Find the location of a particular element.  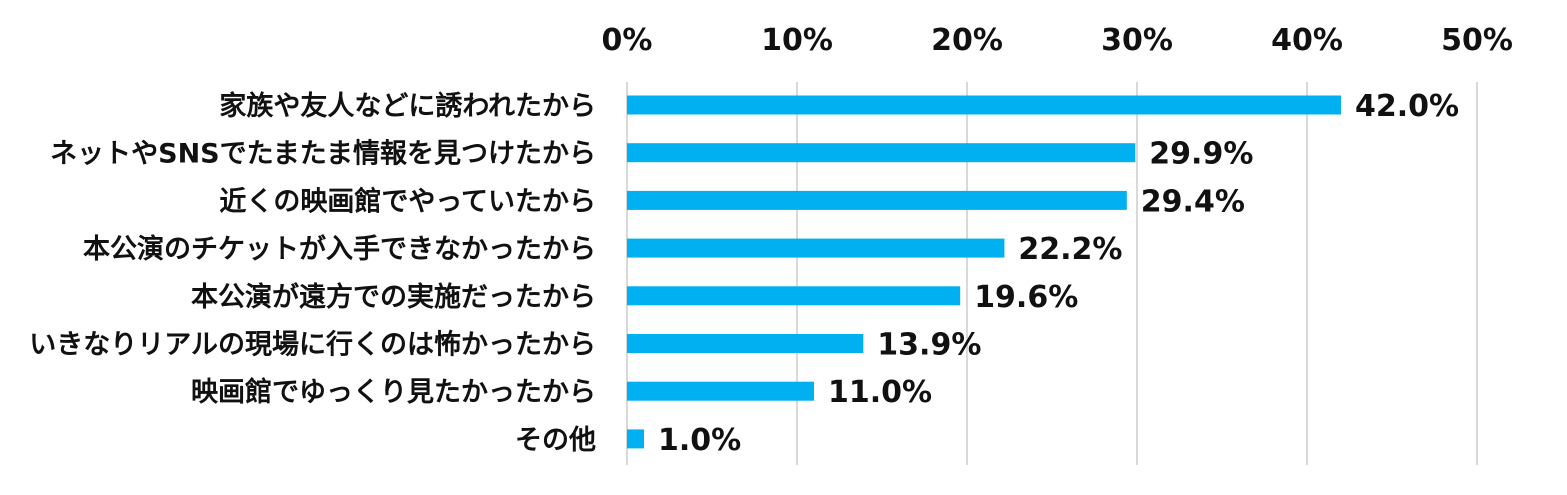

x-tick-label: 50% is located at coordinates (1477, 40).